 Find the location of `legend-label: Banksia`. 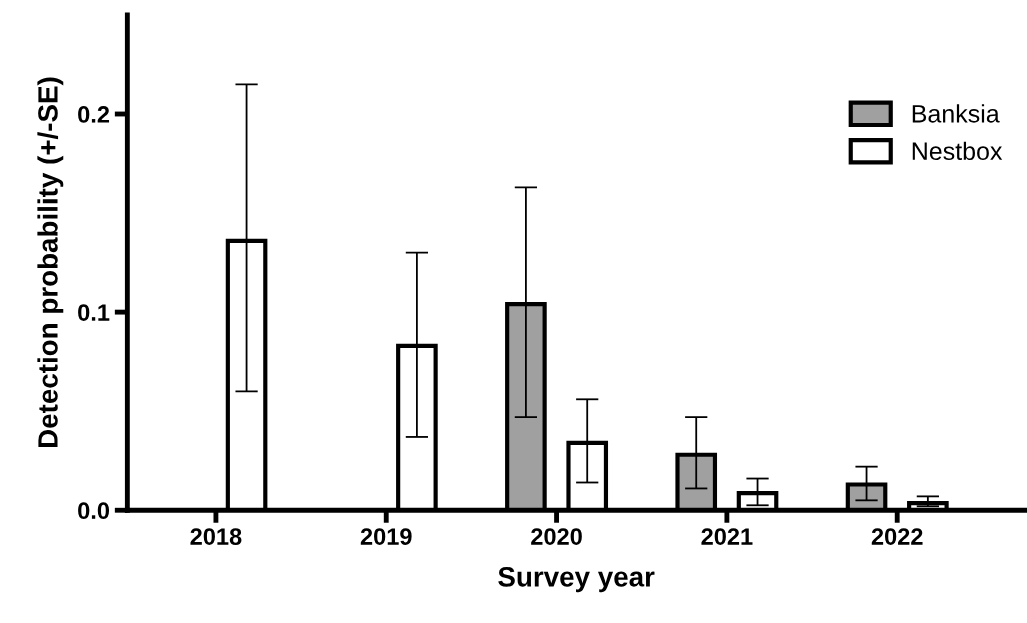

legend-label: Banksia is located at coordinates (956, 113).